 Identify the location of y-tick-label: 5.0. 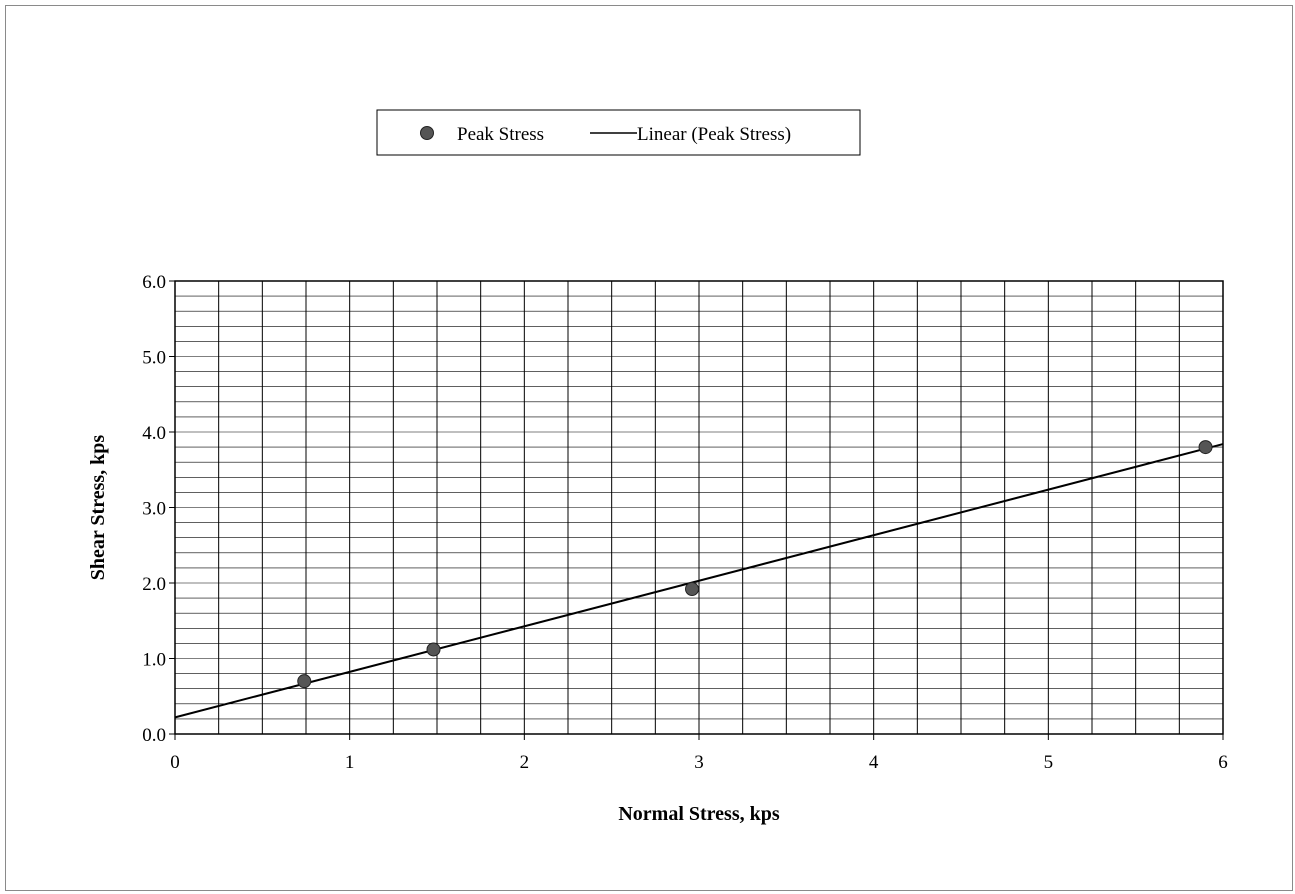
(154, 358).